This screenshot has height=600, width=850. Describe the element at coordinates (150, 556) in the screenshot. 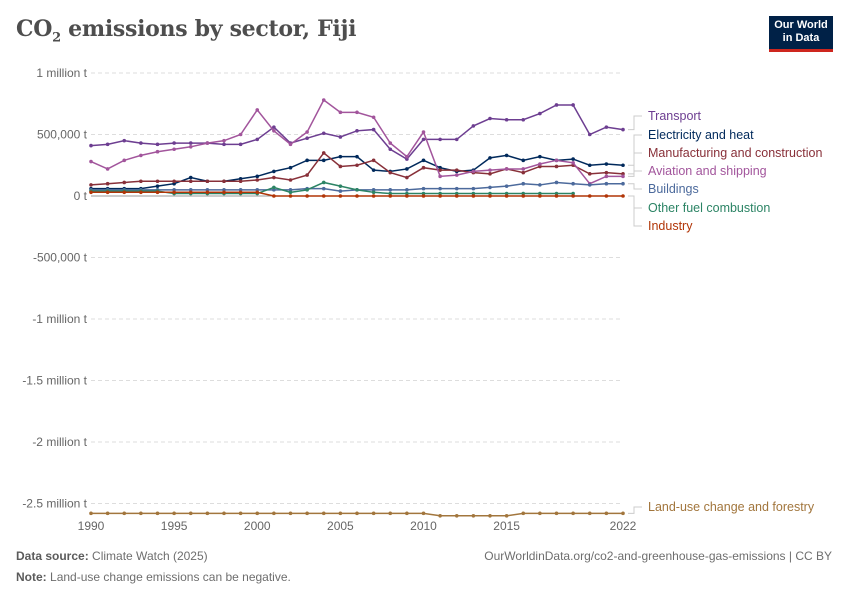

I see `source-text: Climate Watch (2025)` at that location.